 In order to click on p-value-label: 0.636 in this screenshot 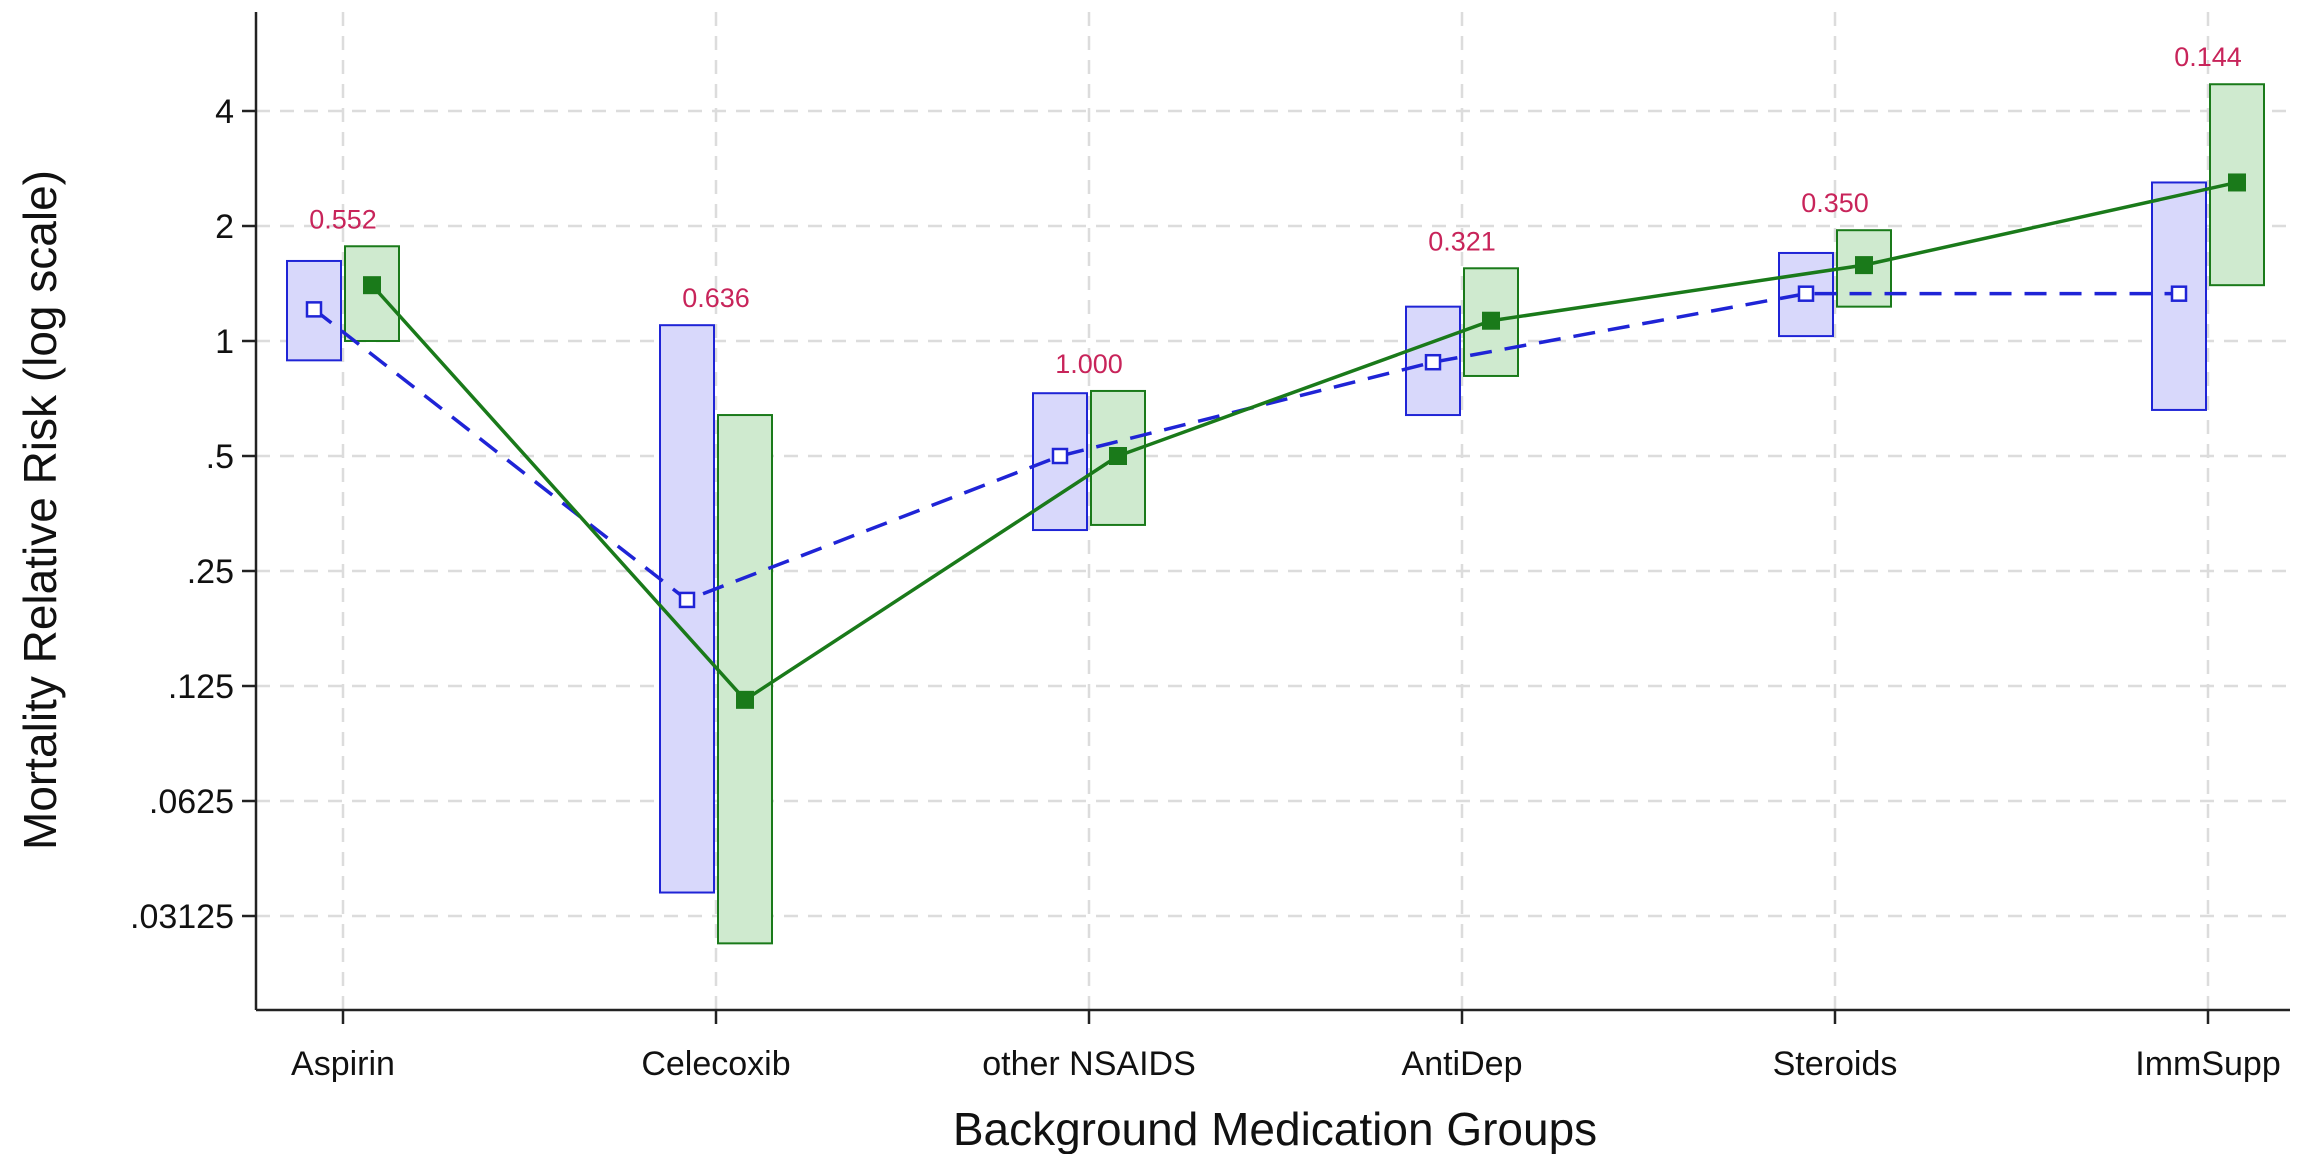, I will do `click(716, 298)`.